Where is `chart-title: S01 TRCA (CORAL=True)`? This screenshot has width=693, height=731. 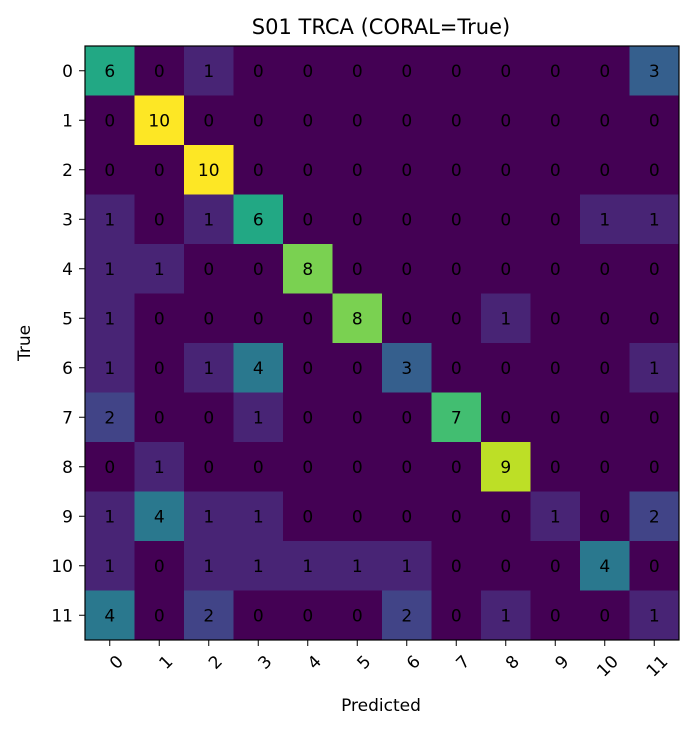
chart-title: S01 TRCA (CORAL=True) is located at coordinates (381, 27).